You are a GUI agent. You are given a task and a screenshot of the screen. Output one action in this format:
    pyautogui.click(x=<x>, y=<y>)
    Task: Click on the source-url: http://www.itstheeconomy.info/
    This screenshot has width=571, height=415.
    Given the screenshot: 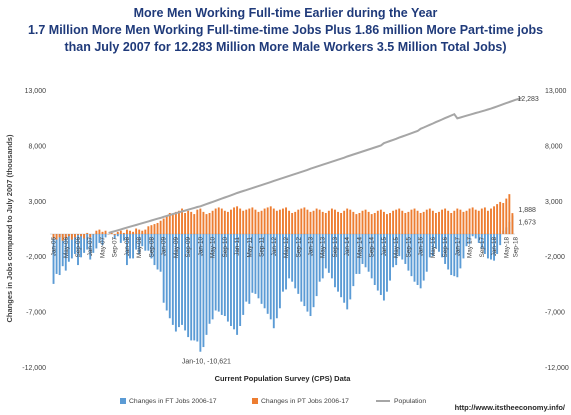 What is the action you would take?
    pyautogui.click(x=510, y=407)
    